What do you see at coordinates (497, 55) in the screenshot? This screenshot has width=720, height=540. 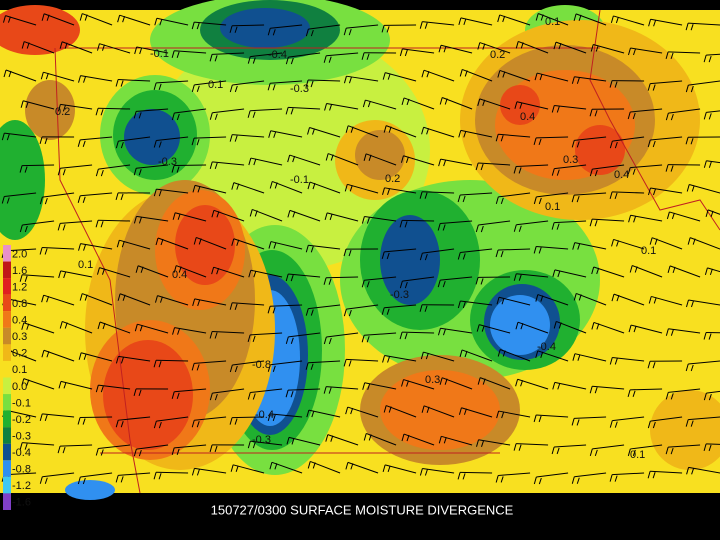 I see `contour-label: 0.2` at bounding box center [497, 55].